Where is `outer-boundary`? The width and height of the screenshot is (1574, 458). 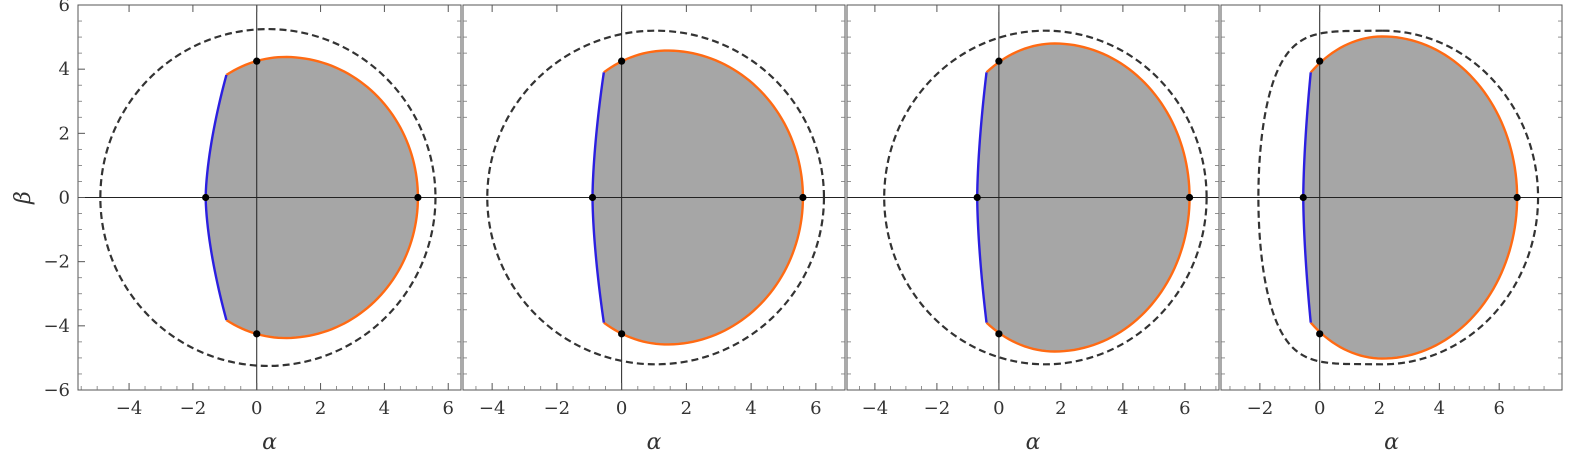
outer-boundary is located at coordinates (1398, 197).